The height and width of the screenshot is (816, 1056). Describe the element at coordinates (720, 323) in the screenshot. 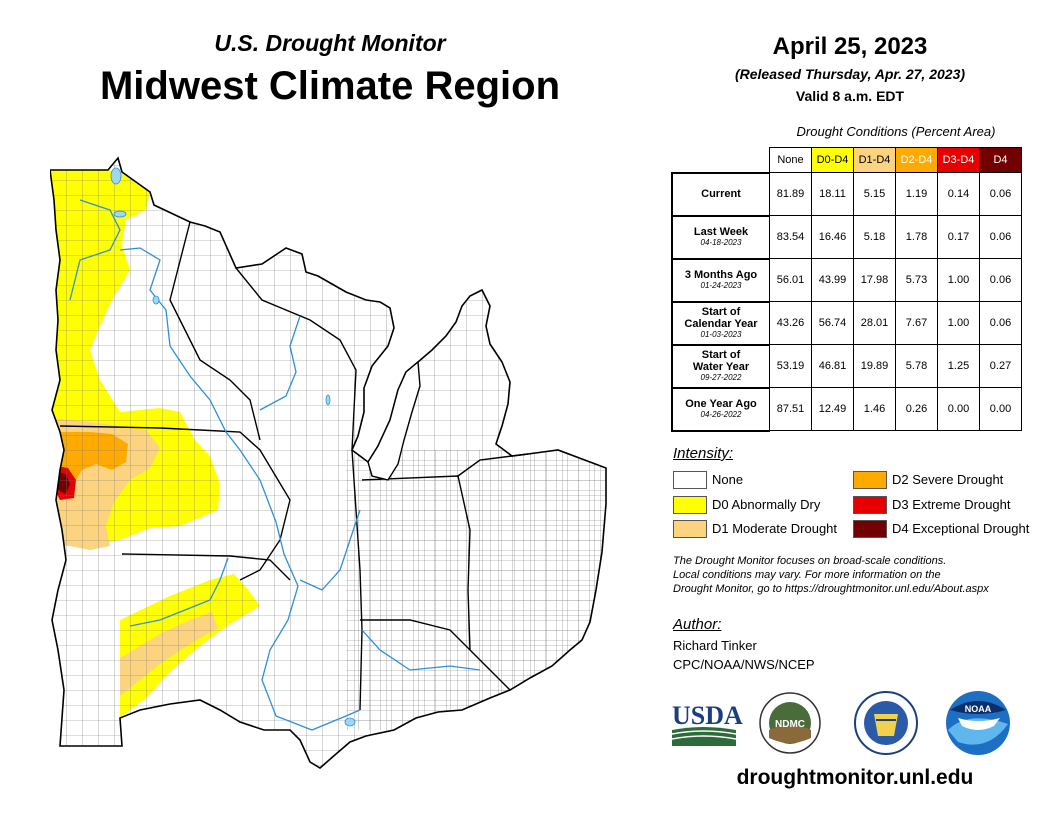

I see `row-label: Start of Calendar Year 01-03-2023` at that location.